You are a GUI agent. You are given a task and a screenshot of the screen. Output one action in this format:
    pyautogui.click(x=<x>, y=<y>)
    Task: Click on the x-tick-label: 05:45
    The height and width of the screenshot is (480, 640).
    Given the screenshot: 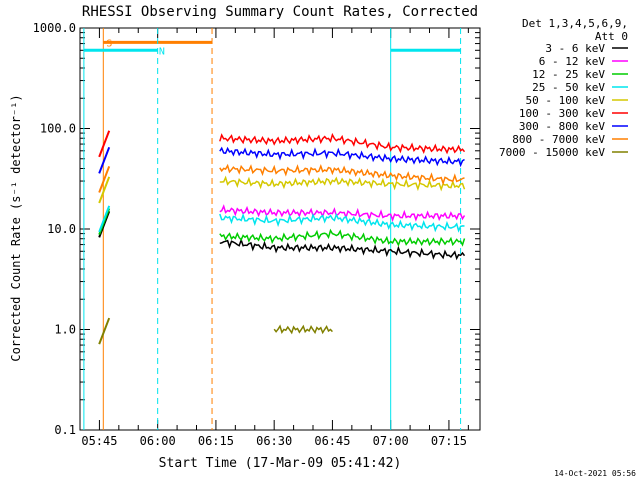 What is the action you would take?
    pyautogui.click(x=99, y=441)
    